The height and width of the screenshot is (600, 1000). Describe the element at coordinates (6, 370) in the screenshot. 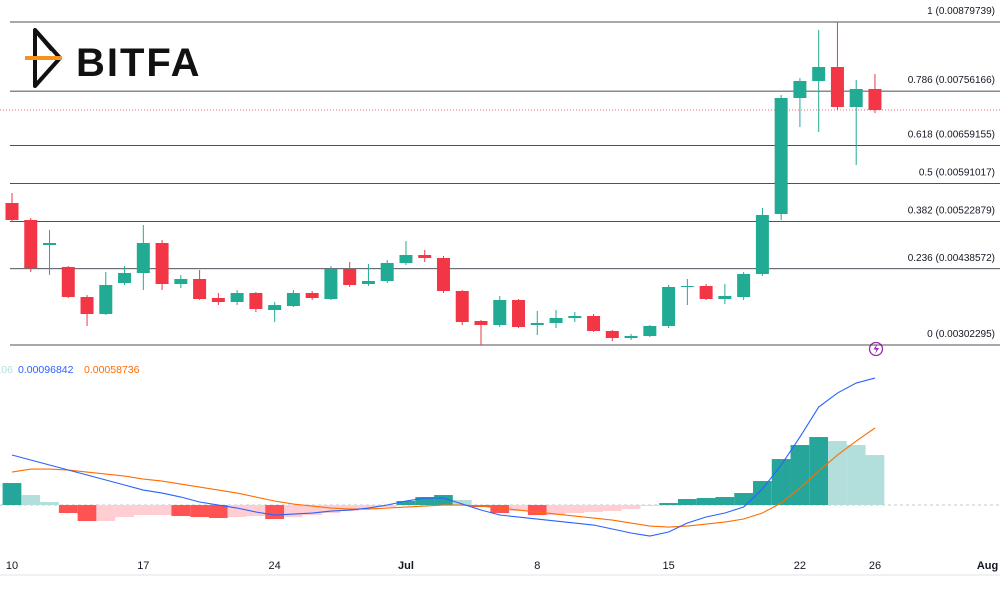

I see `readout-histogram: 106` at that location.